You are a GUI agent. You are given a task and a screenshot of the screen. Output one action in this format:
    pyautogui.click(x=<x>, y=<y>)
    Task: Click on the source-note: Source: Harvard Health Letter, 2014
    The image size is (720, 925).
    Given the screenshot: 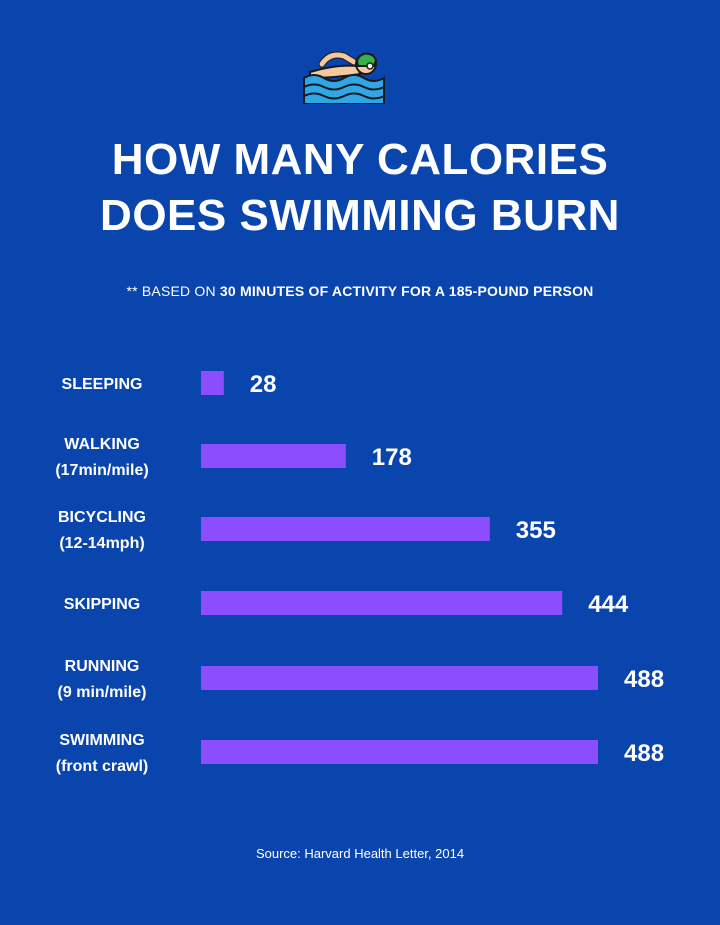 What is the action you would take?
    pyautogui.click(x=360, y=853)
    